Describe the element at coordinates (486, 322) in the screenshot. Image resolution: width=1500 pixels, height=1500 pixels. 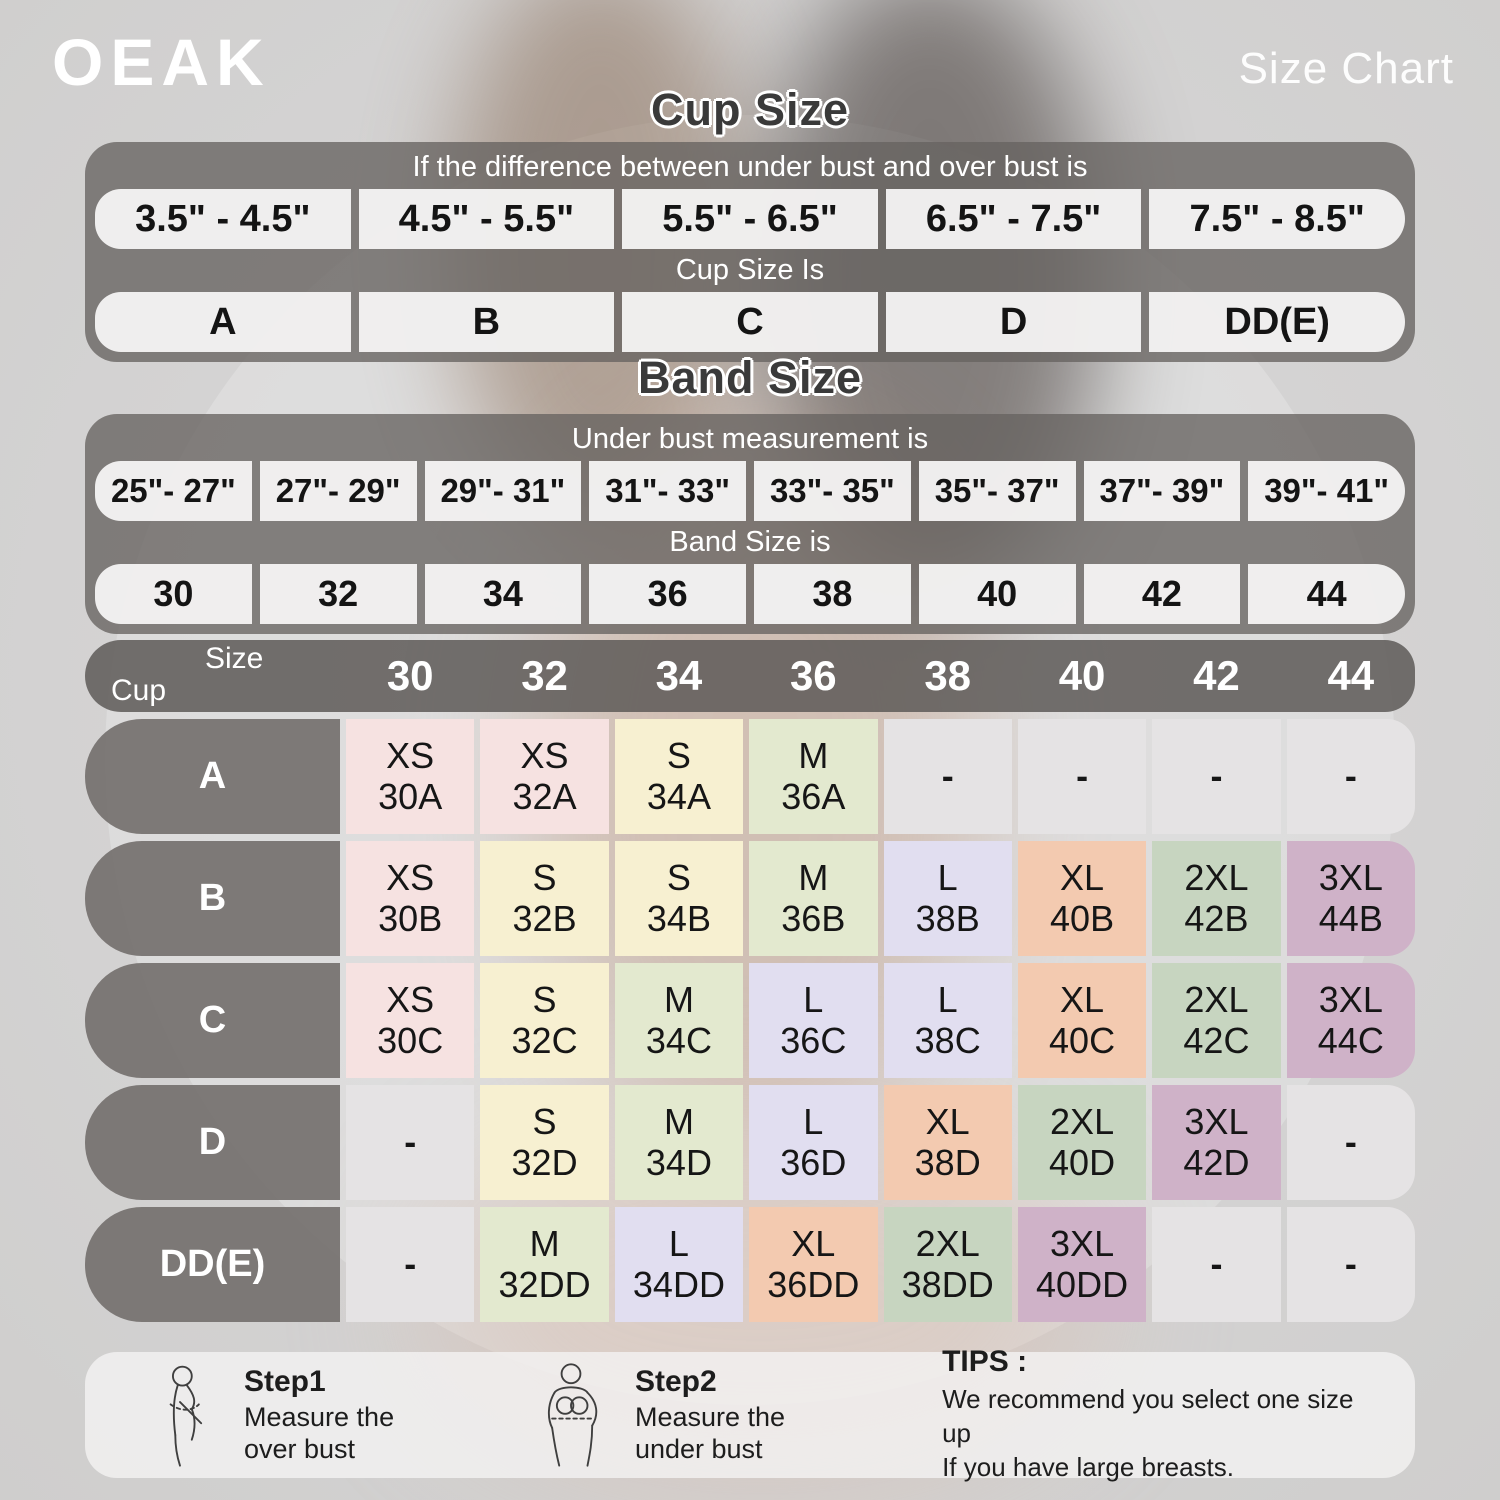
I see `cup-value-cell: B` at that location.